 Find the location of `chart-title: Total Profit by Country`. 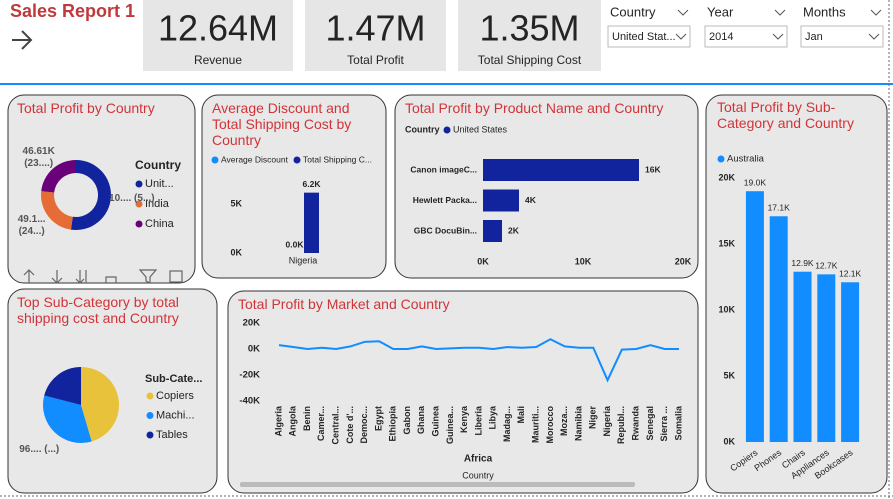

chart-title: Total Profit by Country is located at coordinates (86, 108).